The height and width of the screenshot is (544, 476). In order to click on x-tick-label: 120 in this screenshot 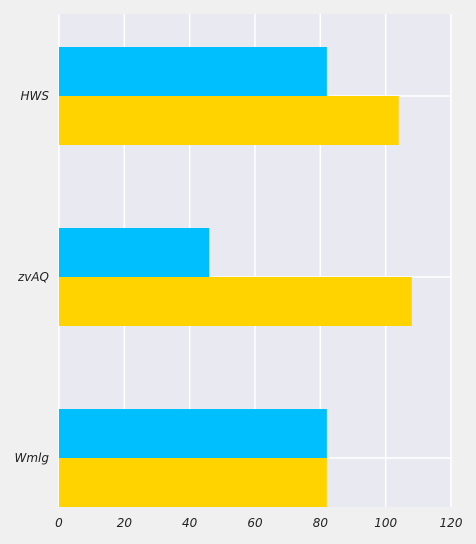, I will do `click(451, 523)`.